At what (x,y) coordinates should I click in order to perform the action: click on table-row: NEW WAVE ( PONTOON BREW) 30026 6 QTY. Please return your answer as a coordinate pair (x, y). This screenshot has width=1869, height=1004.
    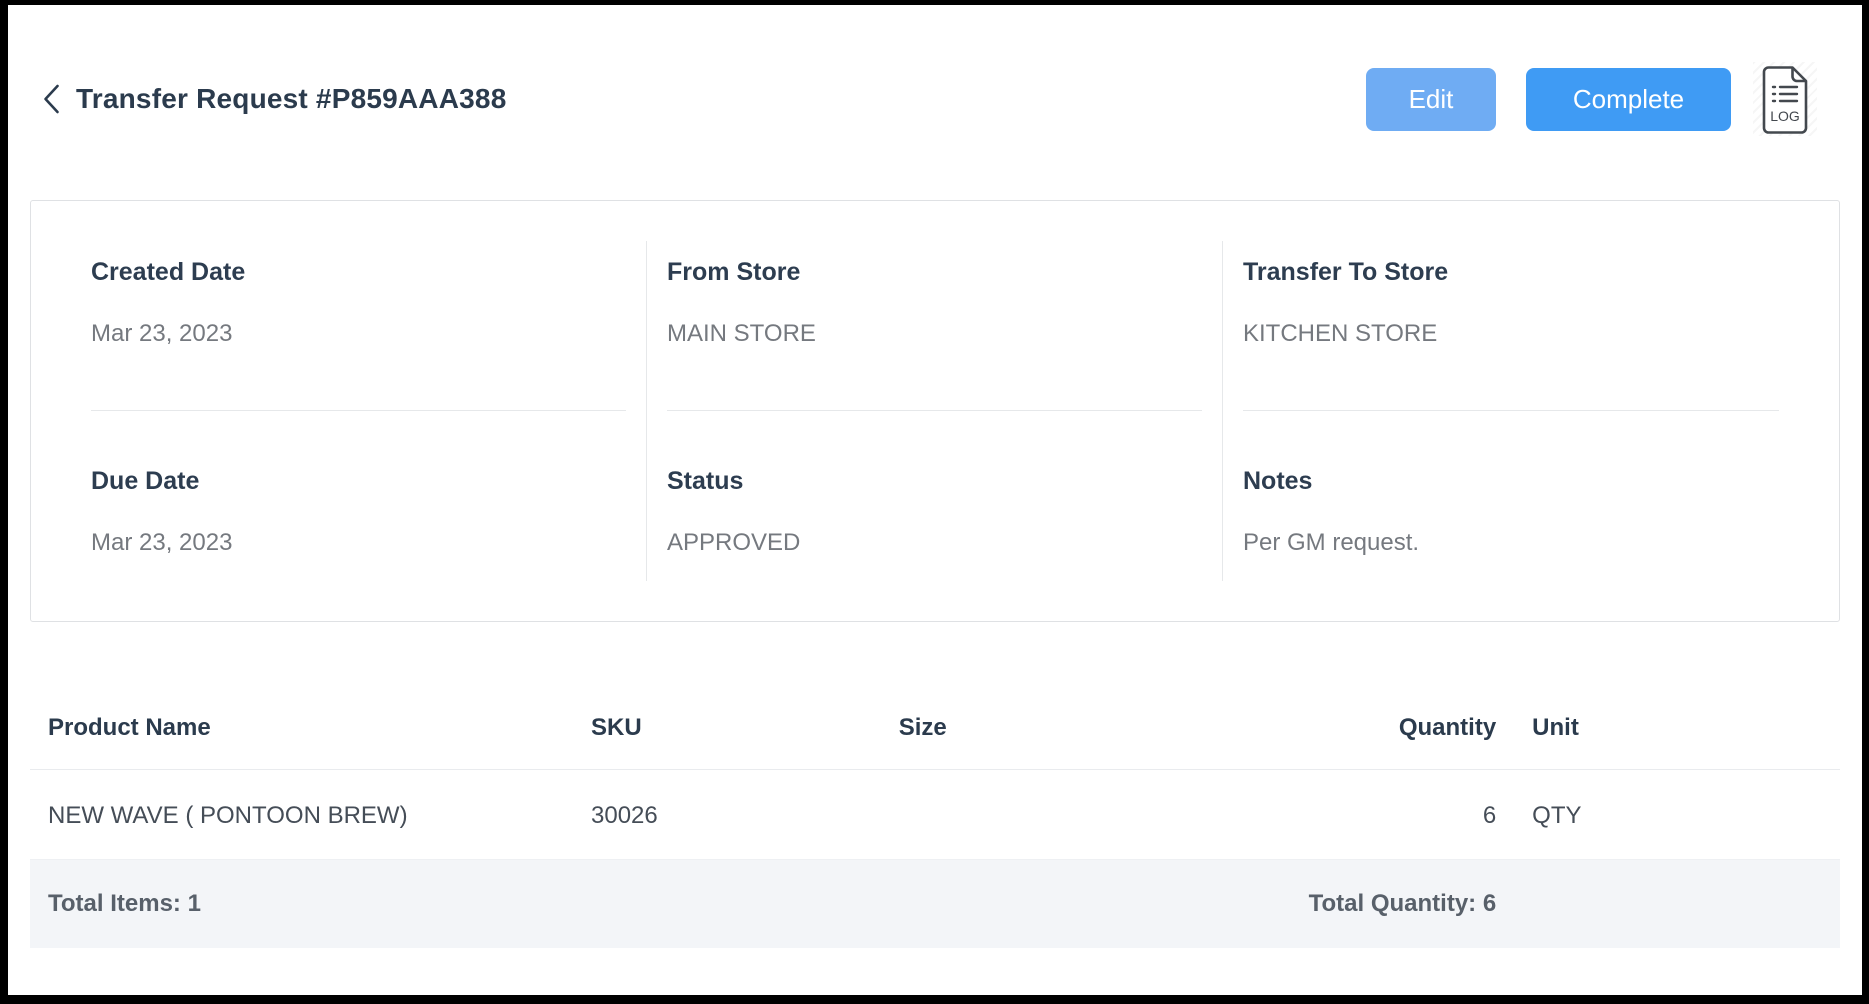
    Looking at the image, I should click on (935, 814).